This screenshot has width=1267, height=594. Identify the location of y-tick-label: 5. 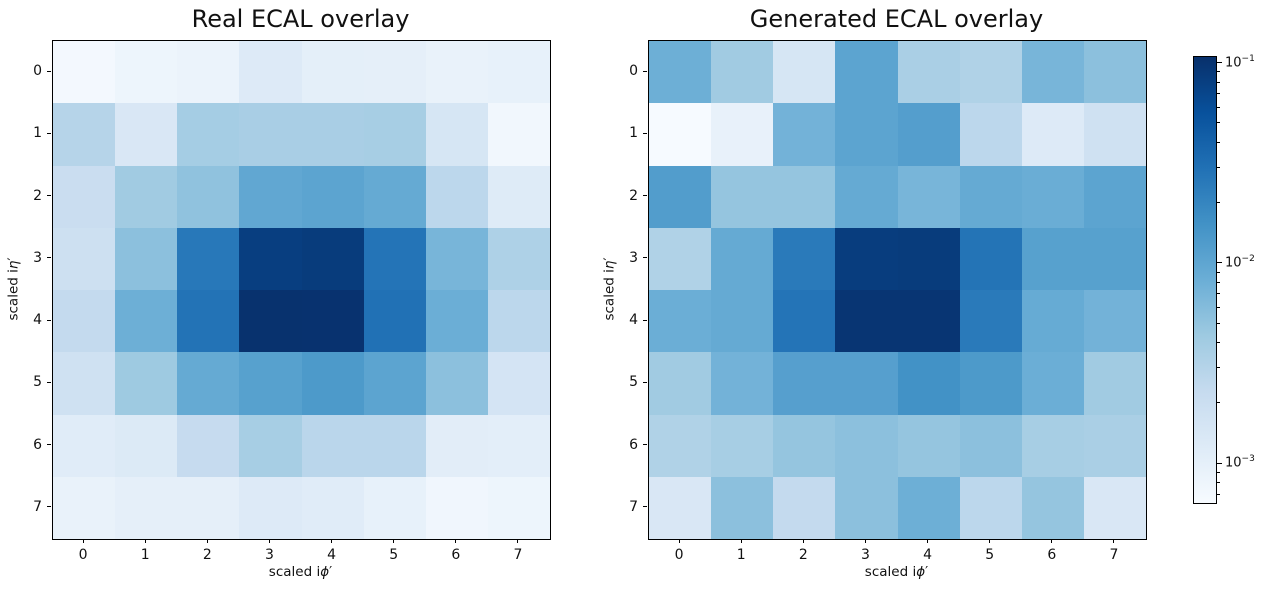
(633, 382).